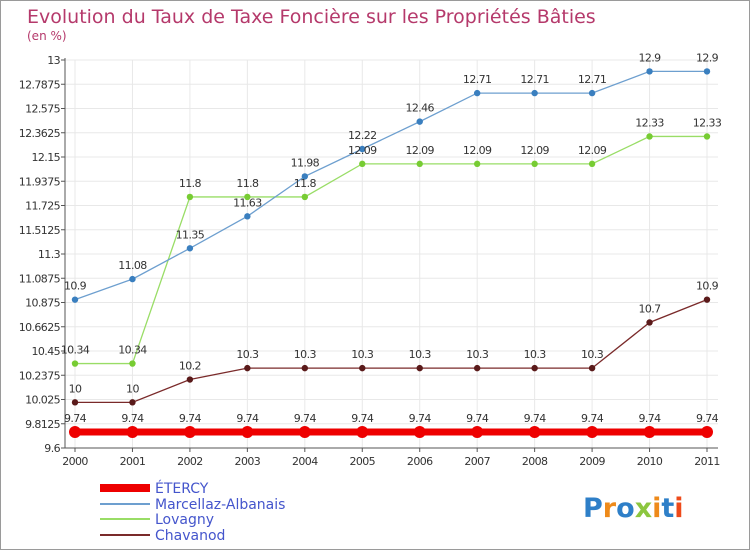  Describe the element at coordinates (190, 366) in the screenshot. I see `data-label: 10.2` at that location.